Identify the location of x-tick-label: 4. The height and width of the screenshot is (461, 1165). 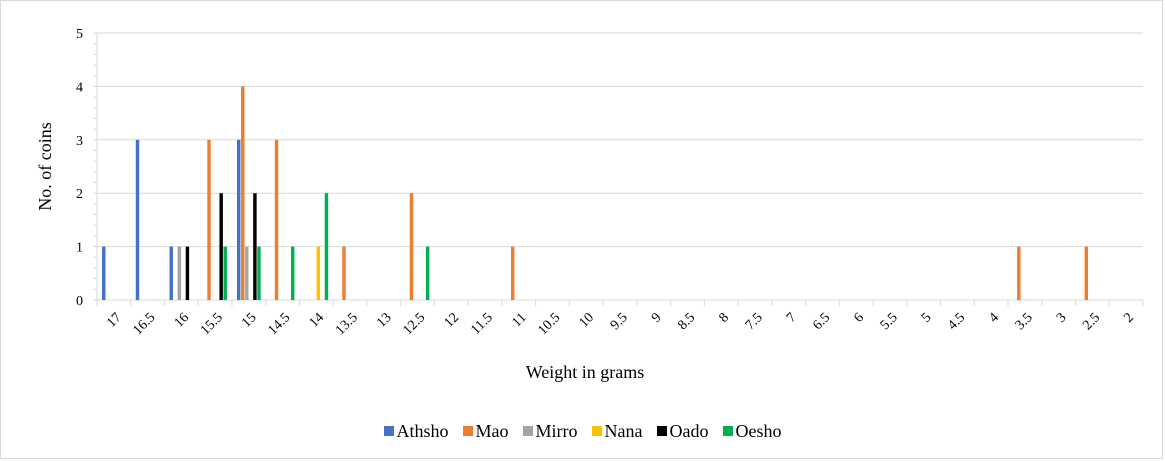
(994, 318).